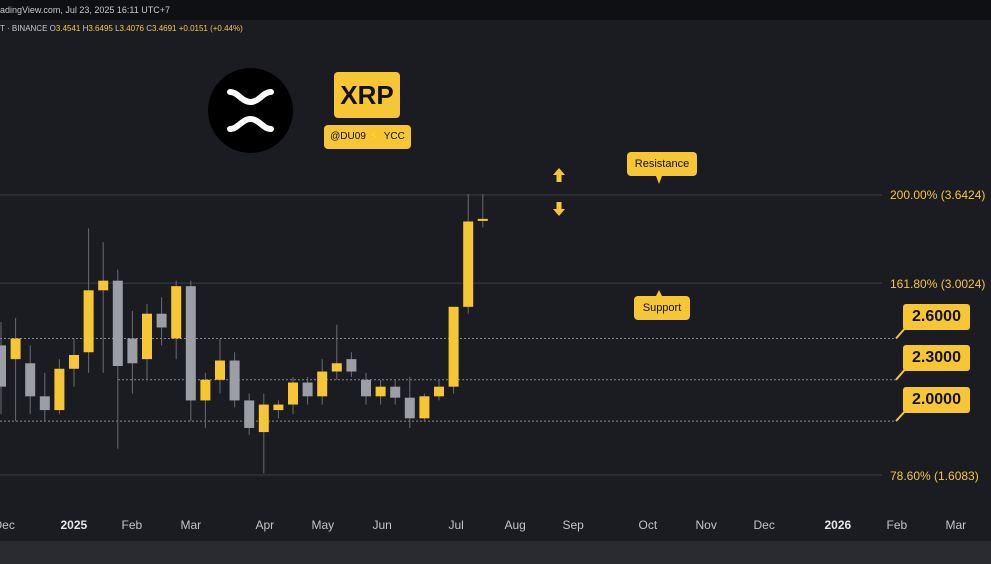  I want to click on arrow-down-icon, so click(559, 209).